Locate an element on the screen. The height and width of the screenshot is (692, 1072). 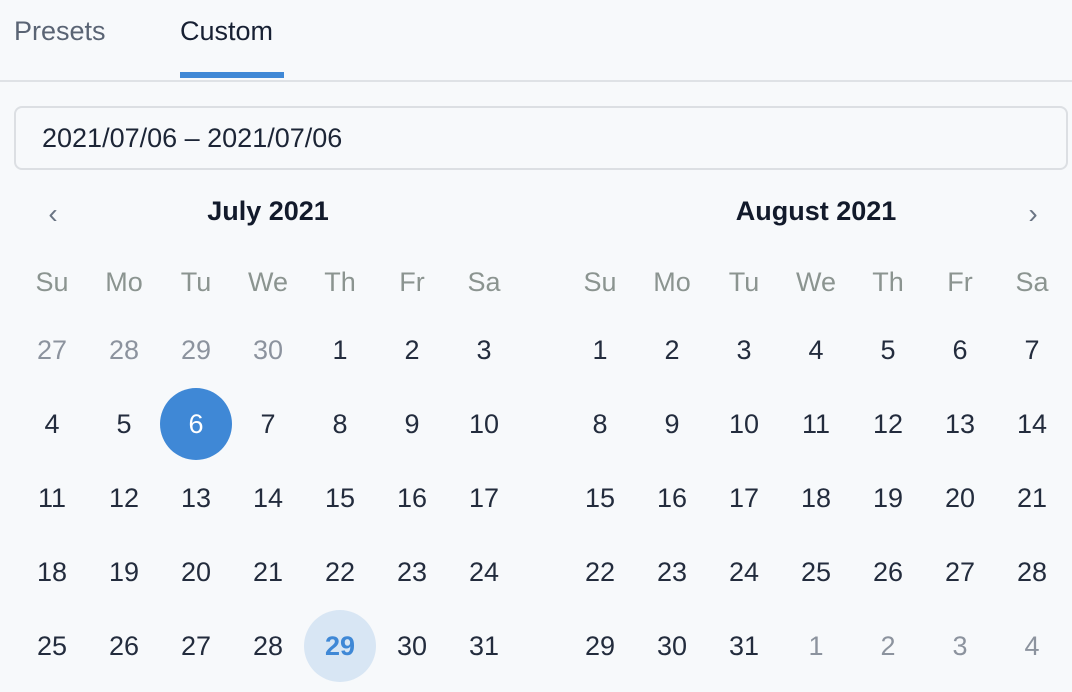
tab-label: Custom is located at coordinates (227, 31).